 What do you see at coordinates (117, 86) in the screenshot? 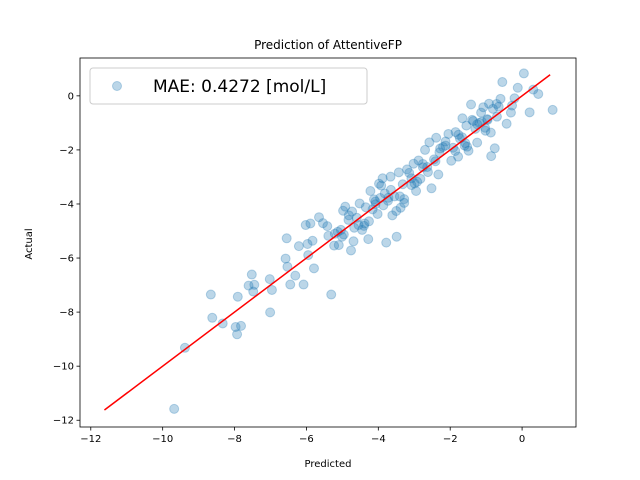
I see `legend-marker` at bounding box center [117, 86].